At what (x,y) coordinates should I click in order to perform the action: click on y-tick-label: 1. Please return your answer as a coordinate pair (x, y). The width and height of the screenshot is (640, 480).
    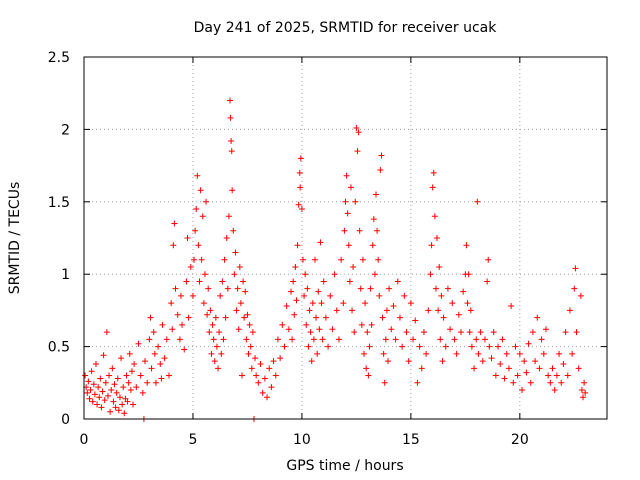
    Looking at the image, I should click on (65, 275).